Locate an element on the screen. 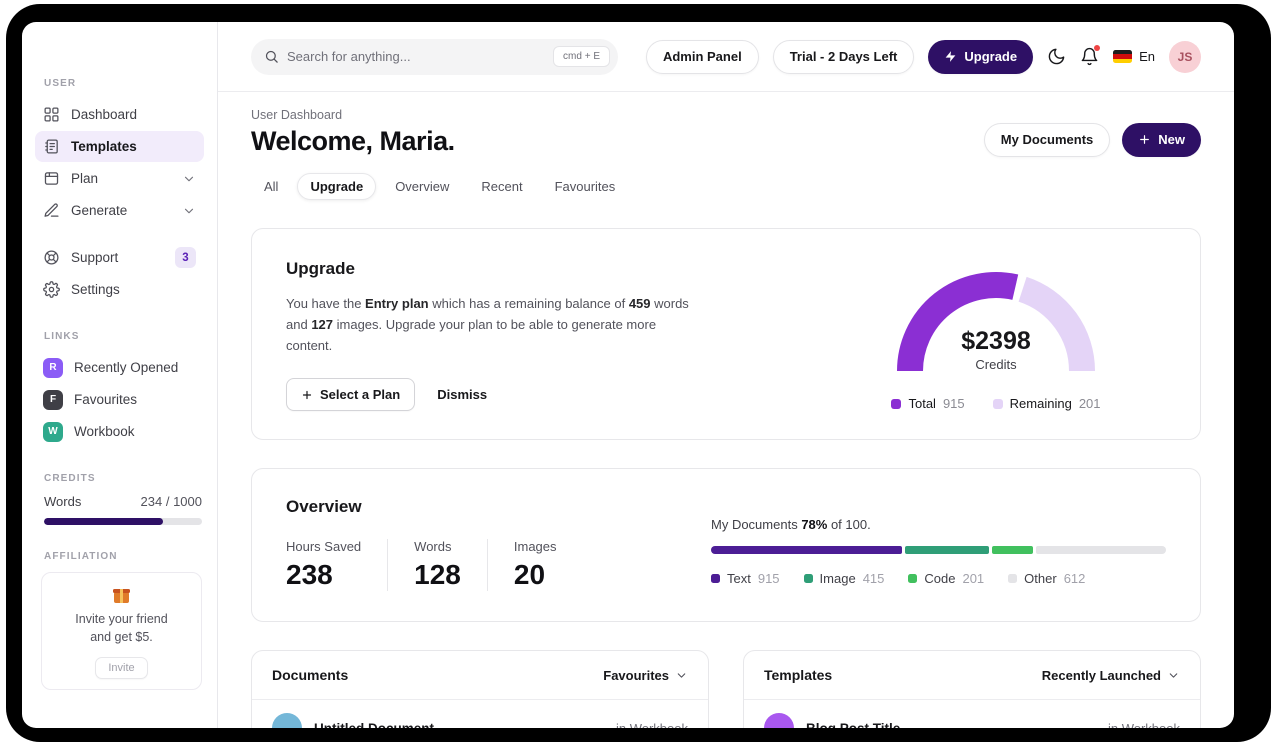 This screenshot has width=1277, height=750. admin-panel-button: Admin Panel is located at coordinates (702, 56).